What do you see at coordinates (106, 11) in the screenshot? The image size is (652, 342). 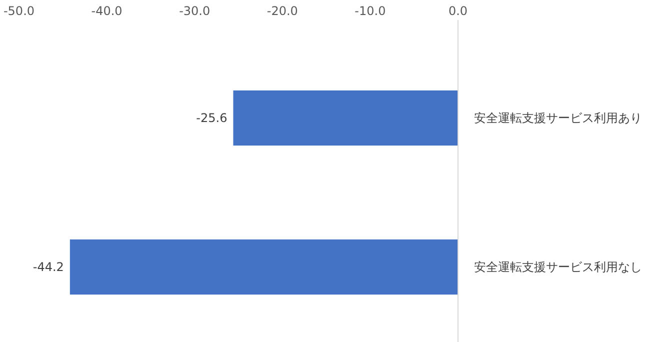 I see `x-tick-label: -40.0` at bounding box center [106, 11].